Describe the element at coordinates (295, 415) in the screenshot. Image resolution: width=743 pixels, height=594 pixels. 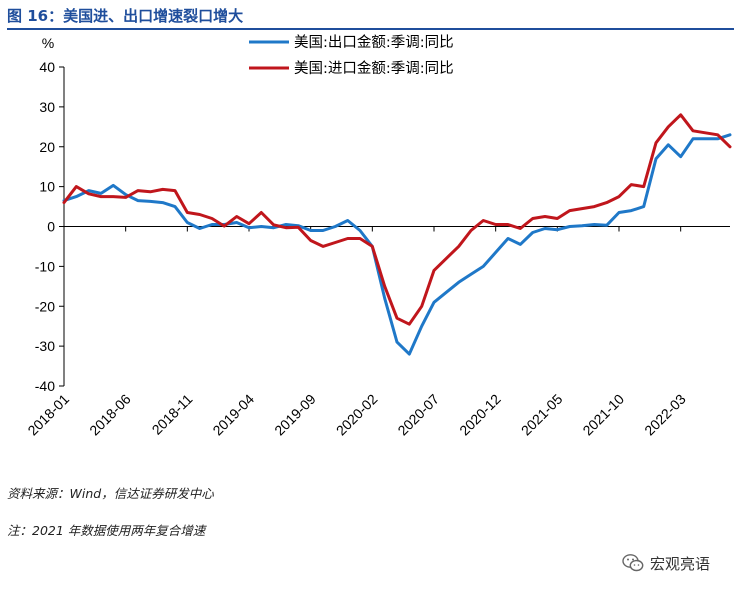
I see `x-tick-label: 2019-09` at that location.